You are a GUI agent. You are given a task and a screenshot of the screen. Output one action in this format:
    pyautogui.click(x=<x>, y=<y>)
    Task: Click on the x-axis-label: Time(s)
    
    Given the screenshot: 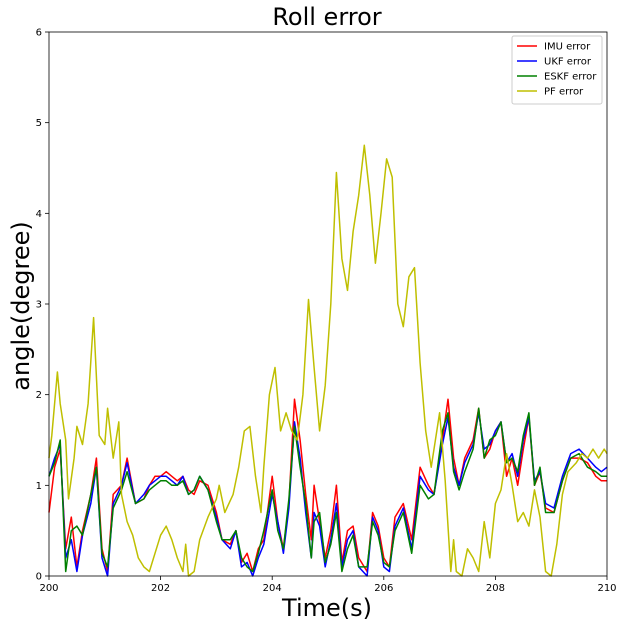 What is the action you would take?
    pyautogui.click(x=326, y=608)
    